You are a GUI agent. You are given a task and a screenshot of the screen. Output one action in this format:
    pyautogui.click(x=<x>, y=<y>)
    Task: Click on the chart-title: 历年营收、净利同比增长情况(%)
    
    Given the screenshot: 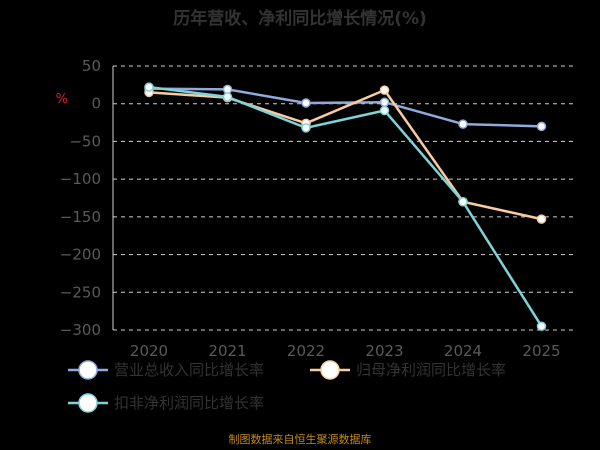 What is the action you would take?
    pyautogui.click(x=300, y=18)
    